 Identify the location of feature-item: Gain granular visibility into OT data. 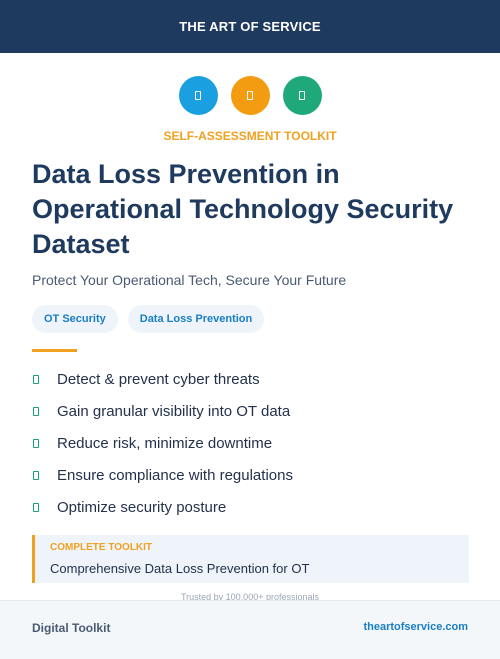
(162, 411).